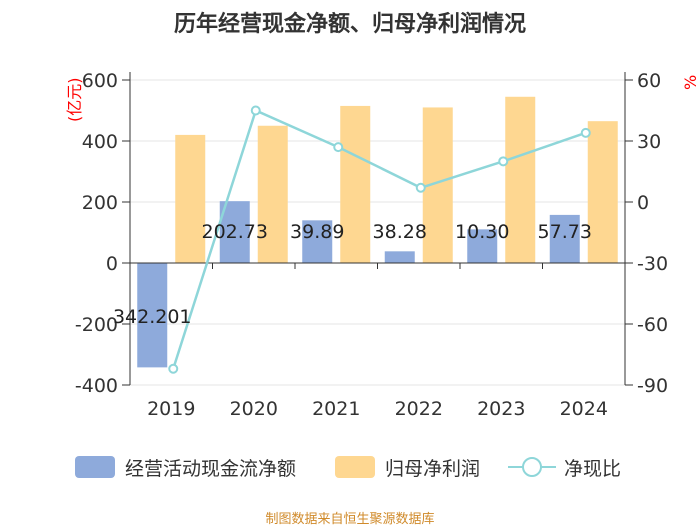 The height and width of the screenshot is (527, 700). I want to click on legend-item-cashflow: 经营活动现金流净额, so click(185, 467).